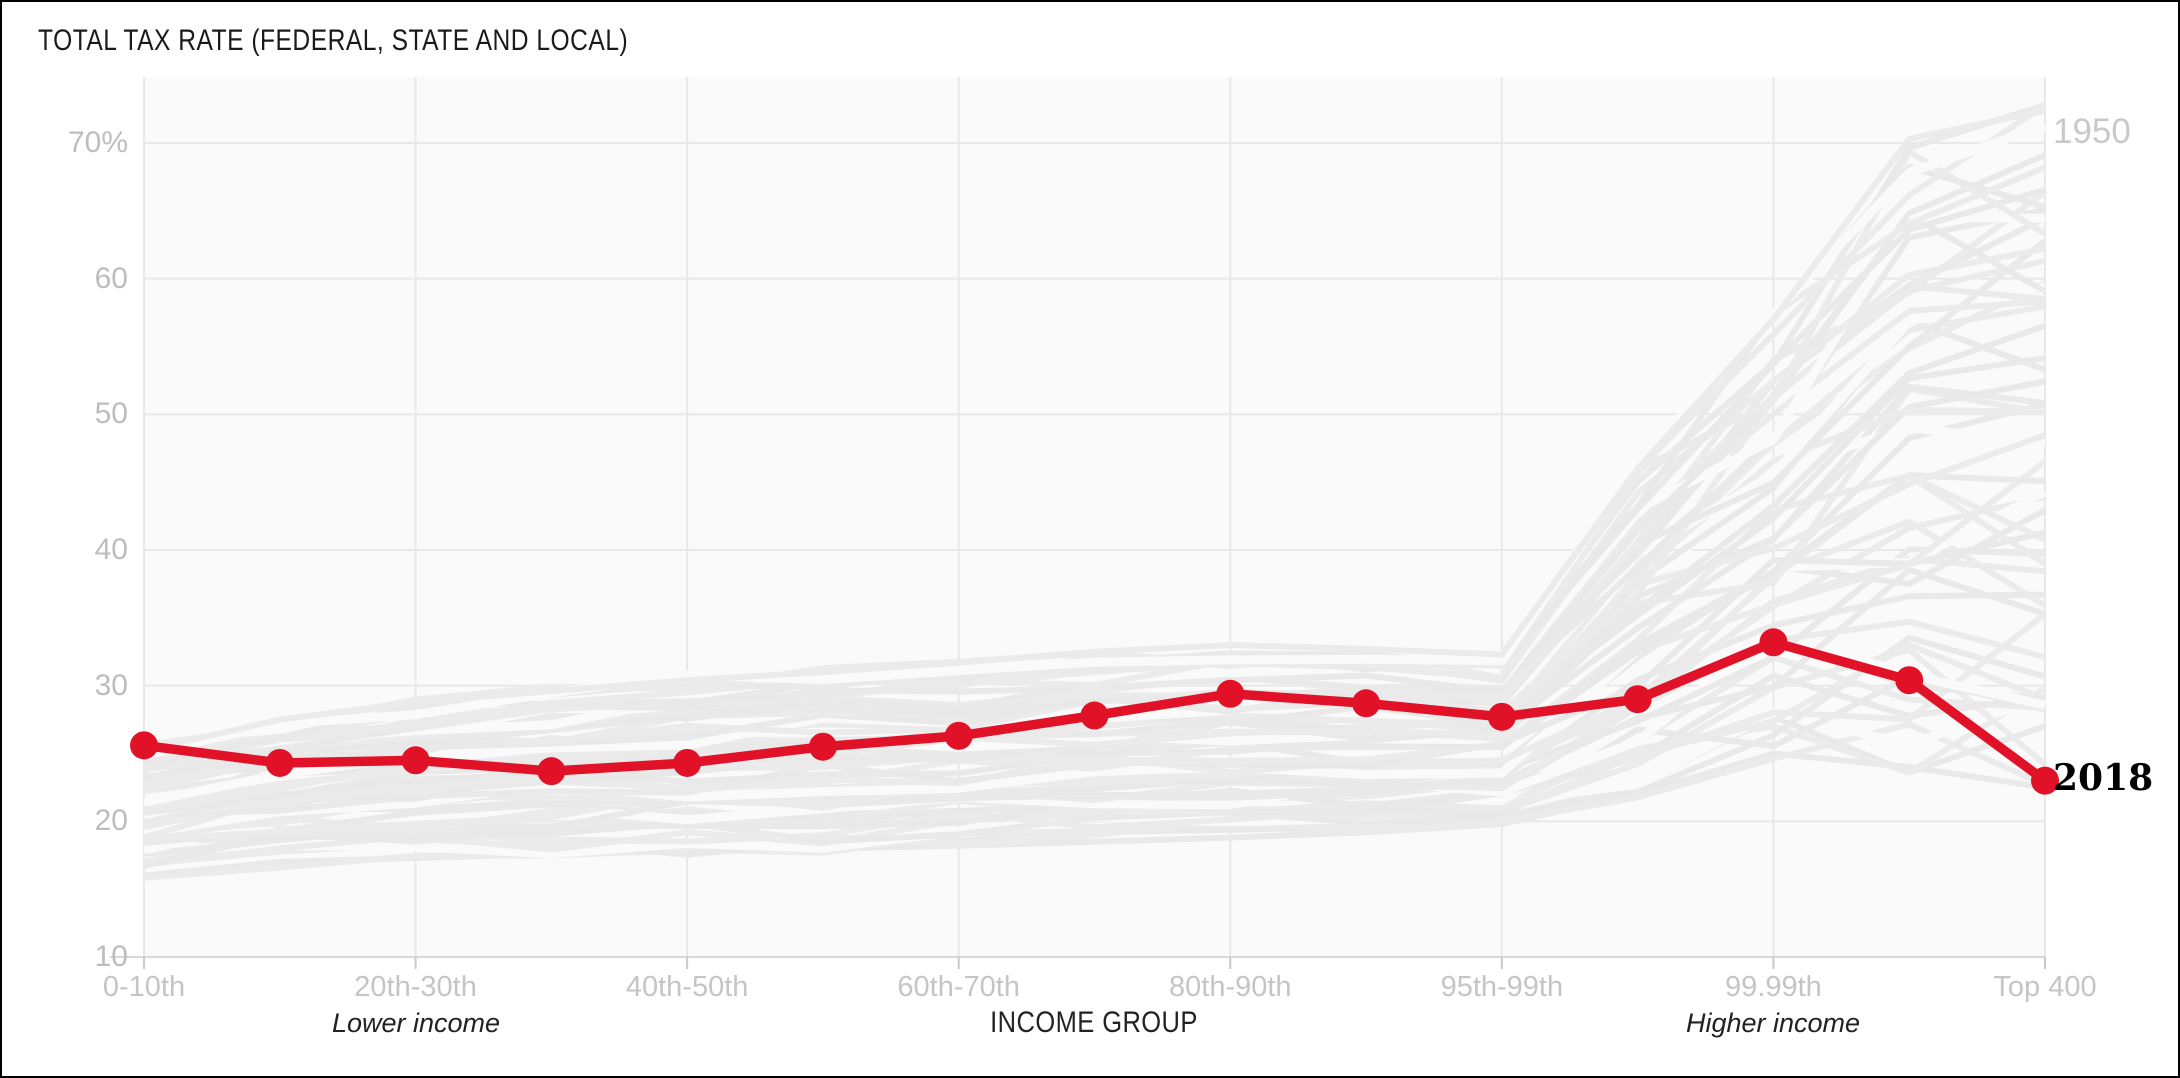  I want to click on x-tick-label: 95th-99th, so click(1502, 987).